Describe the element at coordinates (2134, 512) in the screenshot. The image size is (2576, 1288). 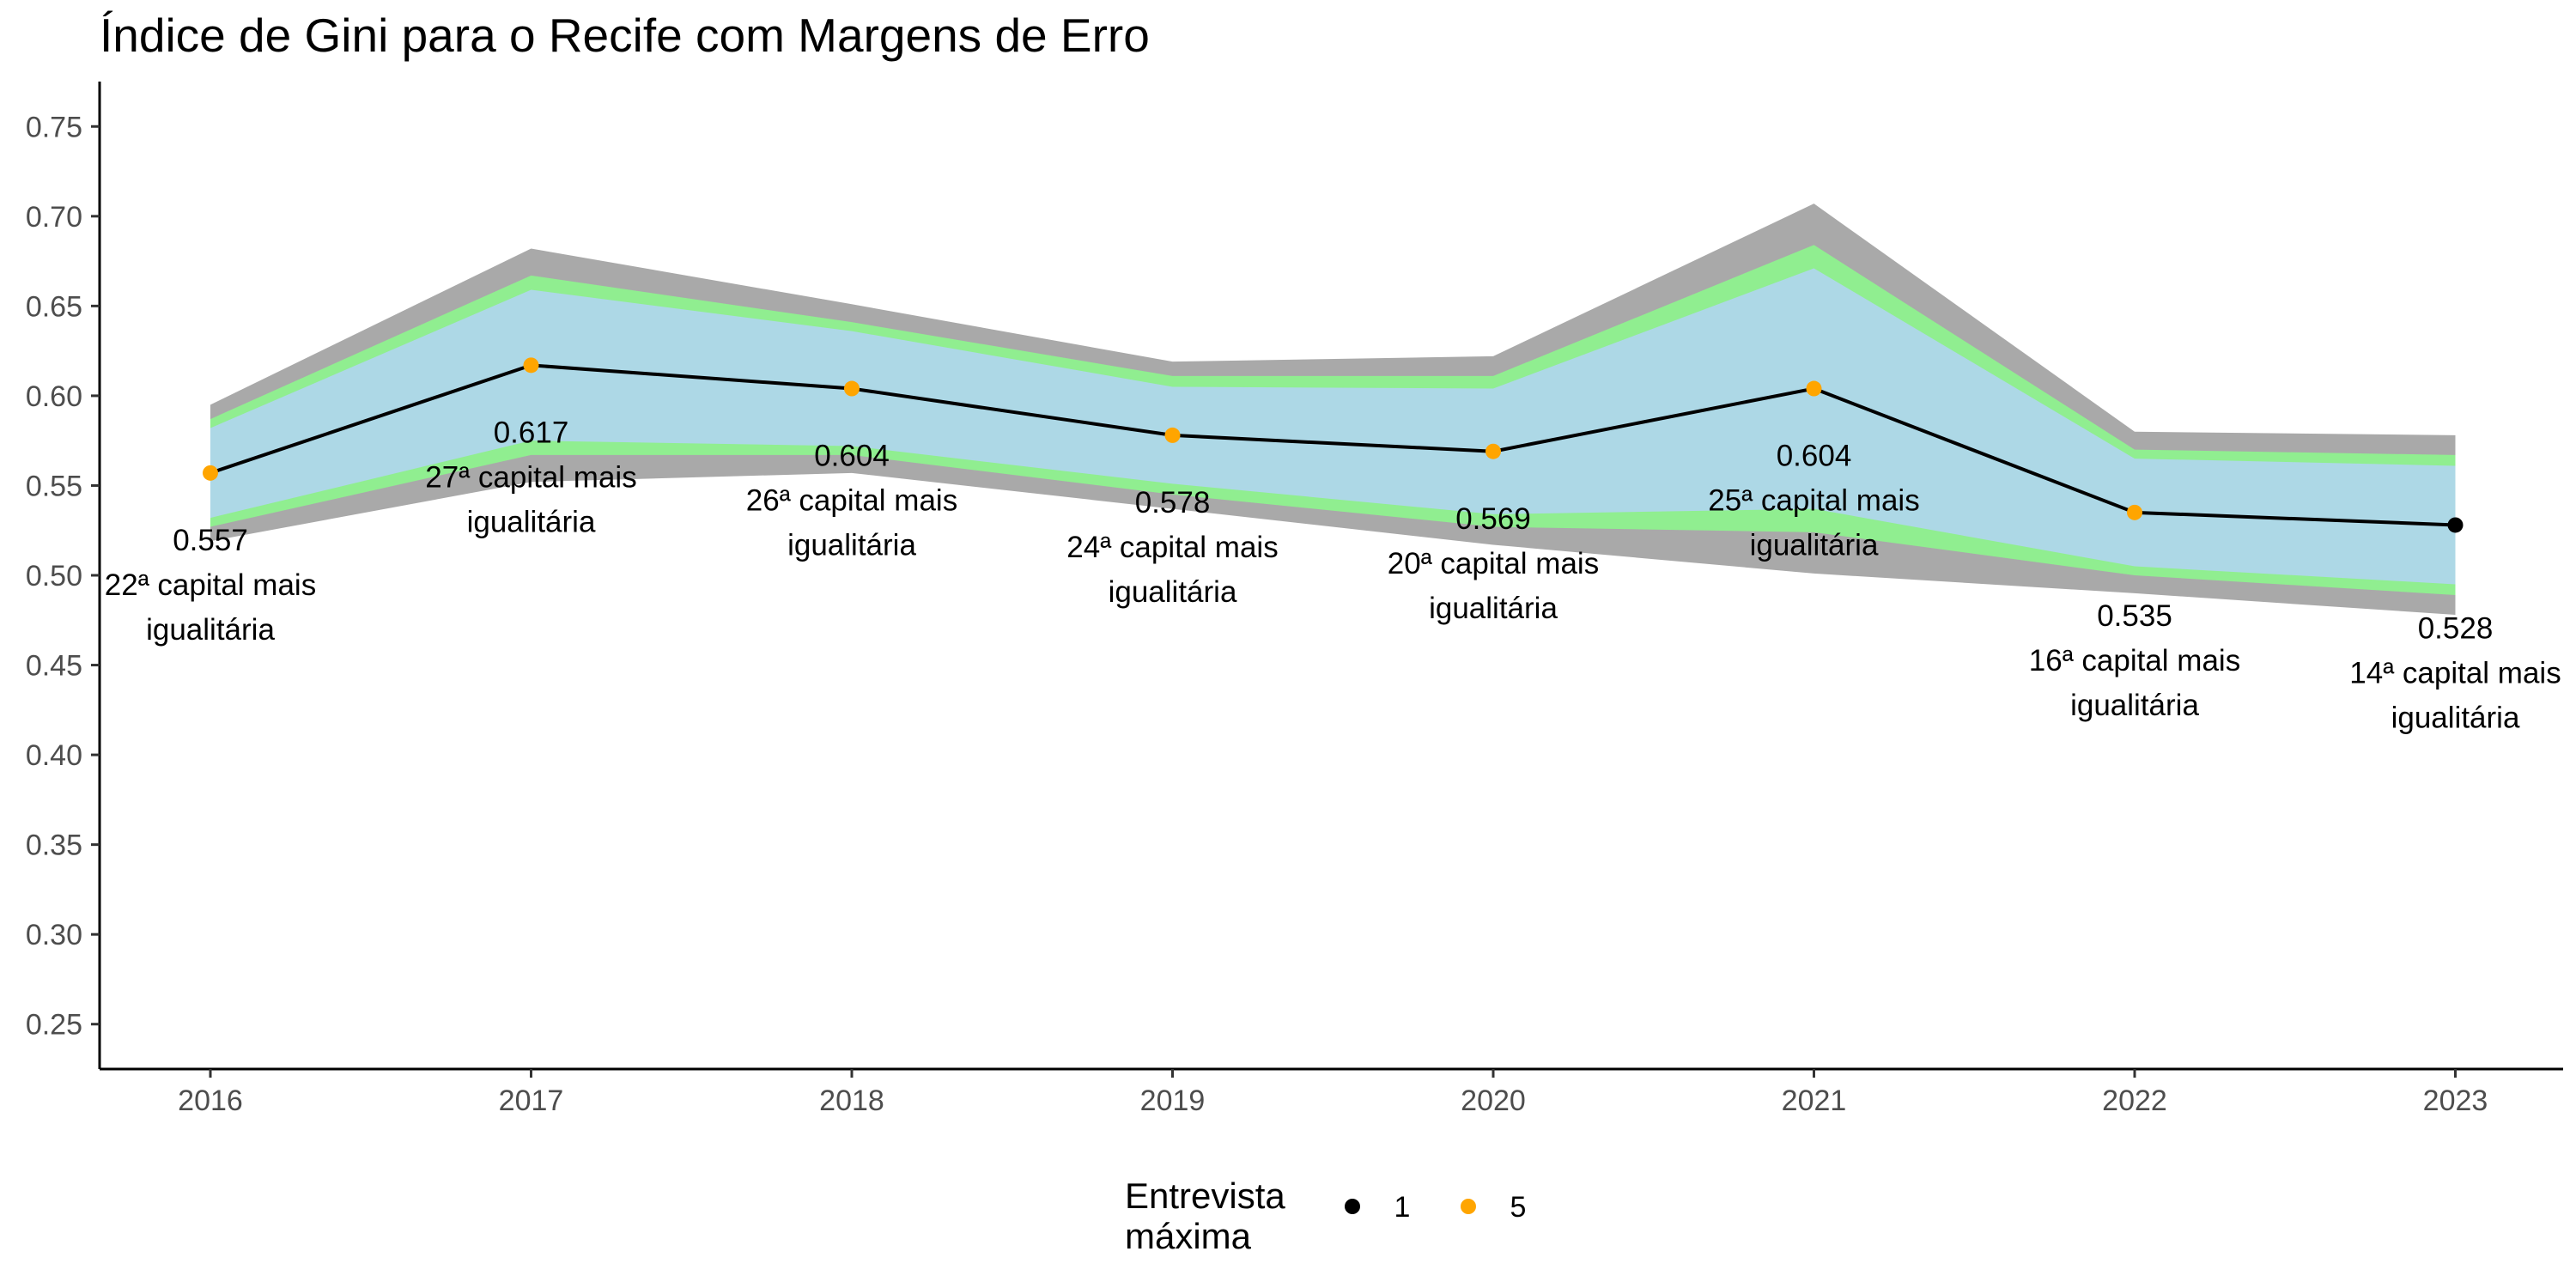
I see `data-point-2022` at that location.